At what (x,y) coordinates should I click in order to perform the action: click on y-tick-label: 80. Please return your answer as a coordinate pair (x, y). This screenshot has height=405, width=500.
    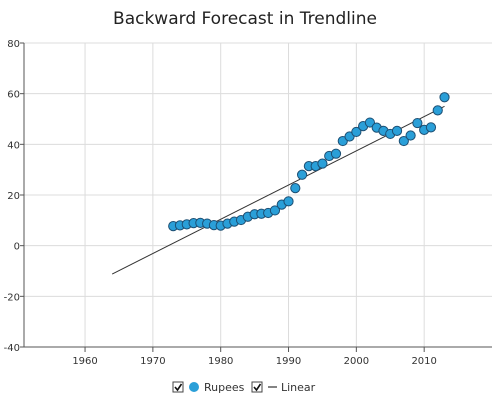
    Looking at the image, I should click on (13, 44).